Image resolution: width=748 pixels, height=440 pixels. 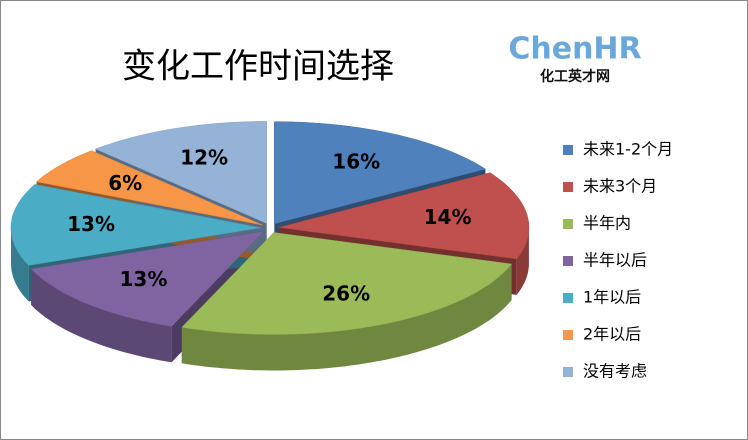 What do you see at coordinates (612, 334) in the screenshot?
I see `legend-label: 2年以后` at bounding box center [612, 334].